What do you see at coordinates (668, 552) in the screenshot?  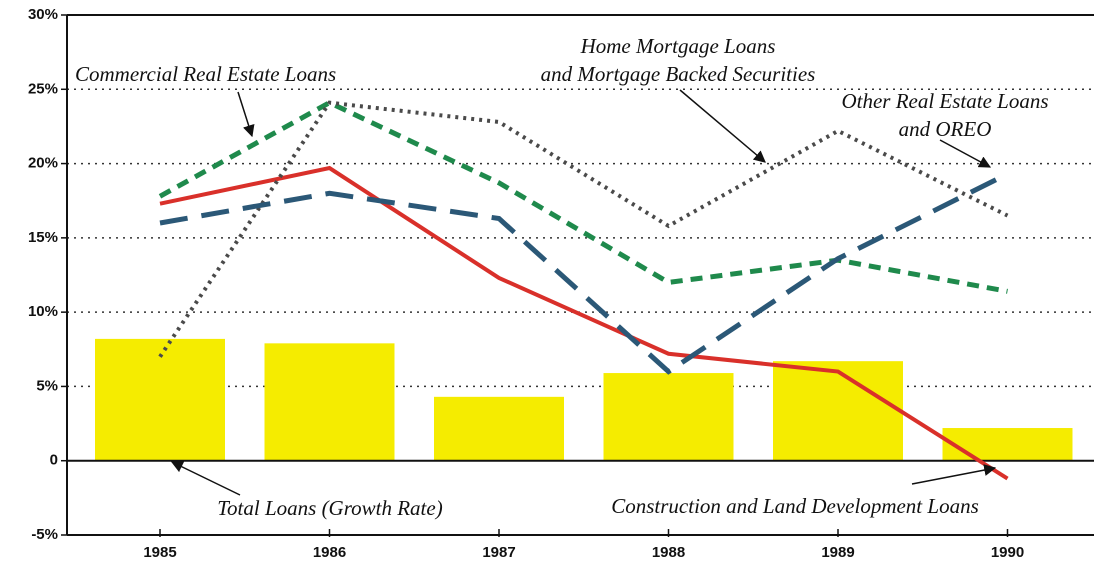 I see `x-tick-label: 1988` at bounding box center [668, 552].